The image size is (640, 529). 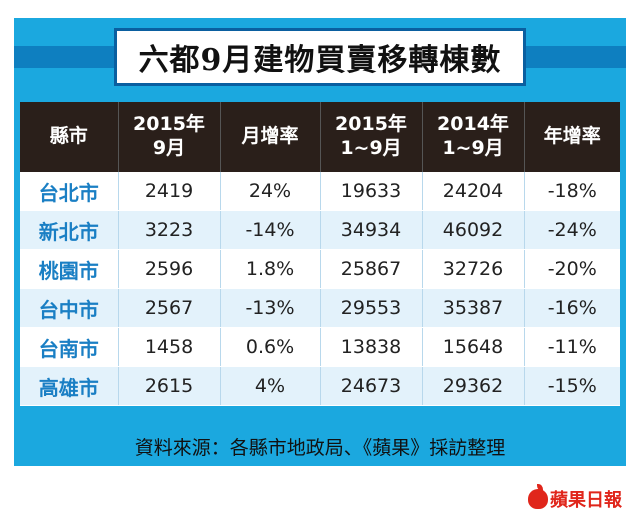 I want to click on header-cell: 2015年 9月, so click(x=169, y=137).